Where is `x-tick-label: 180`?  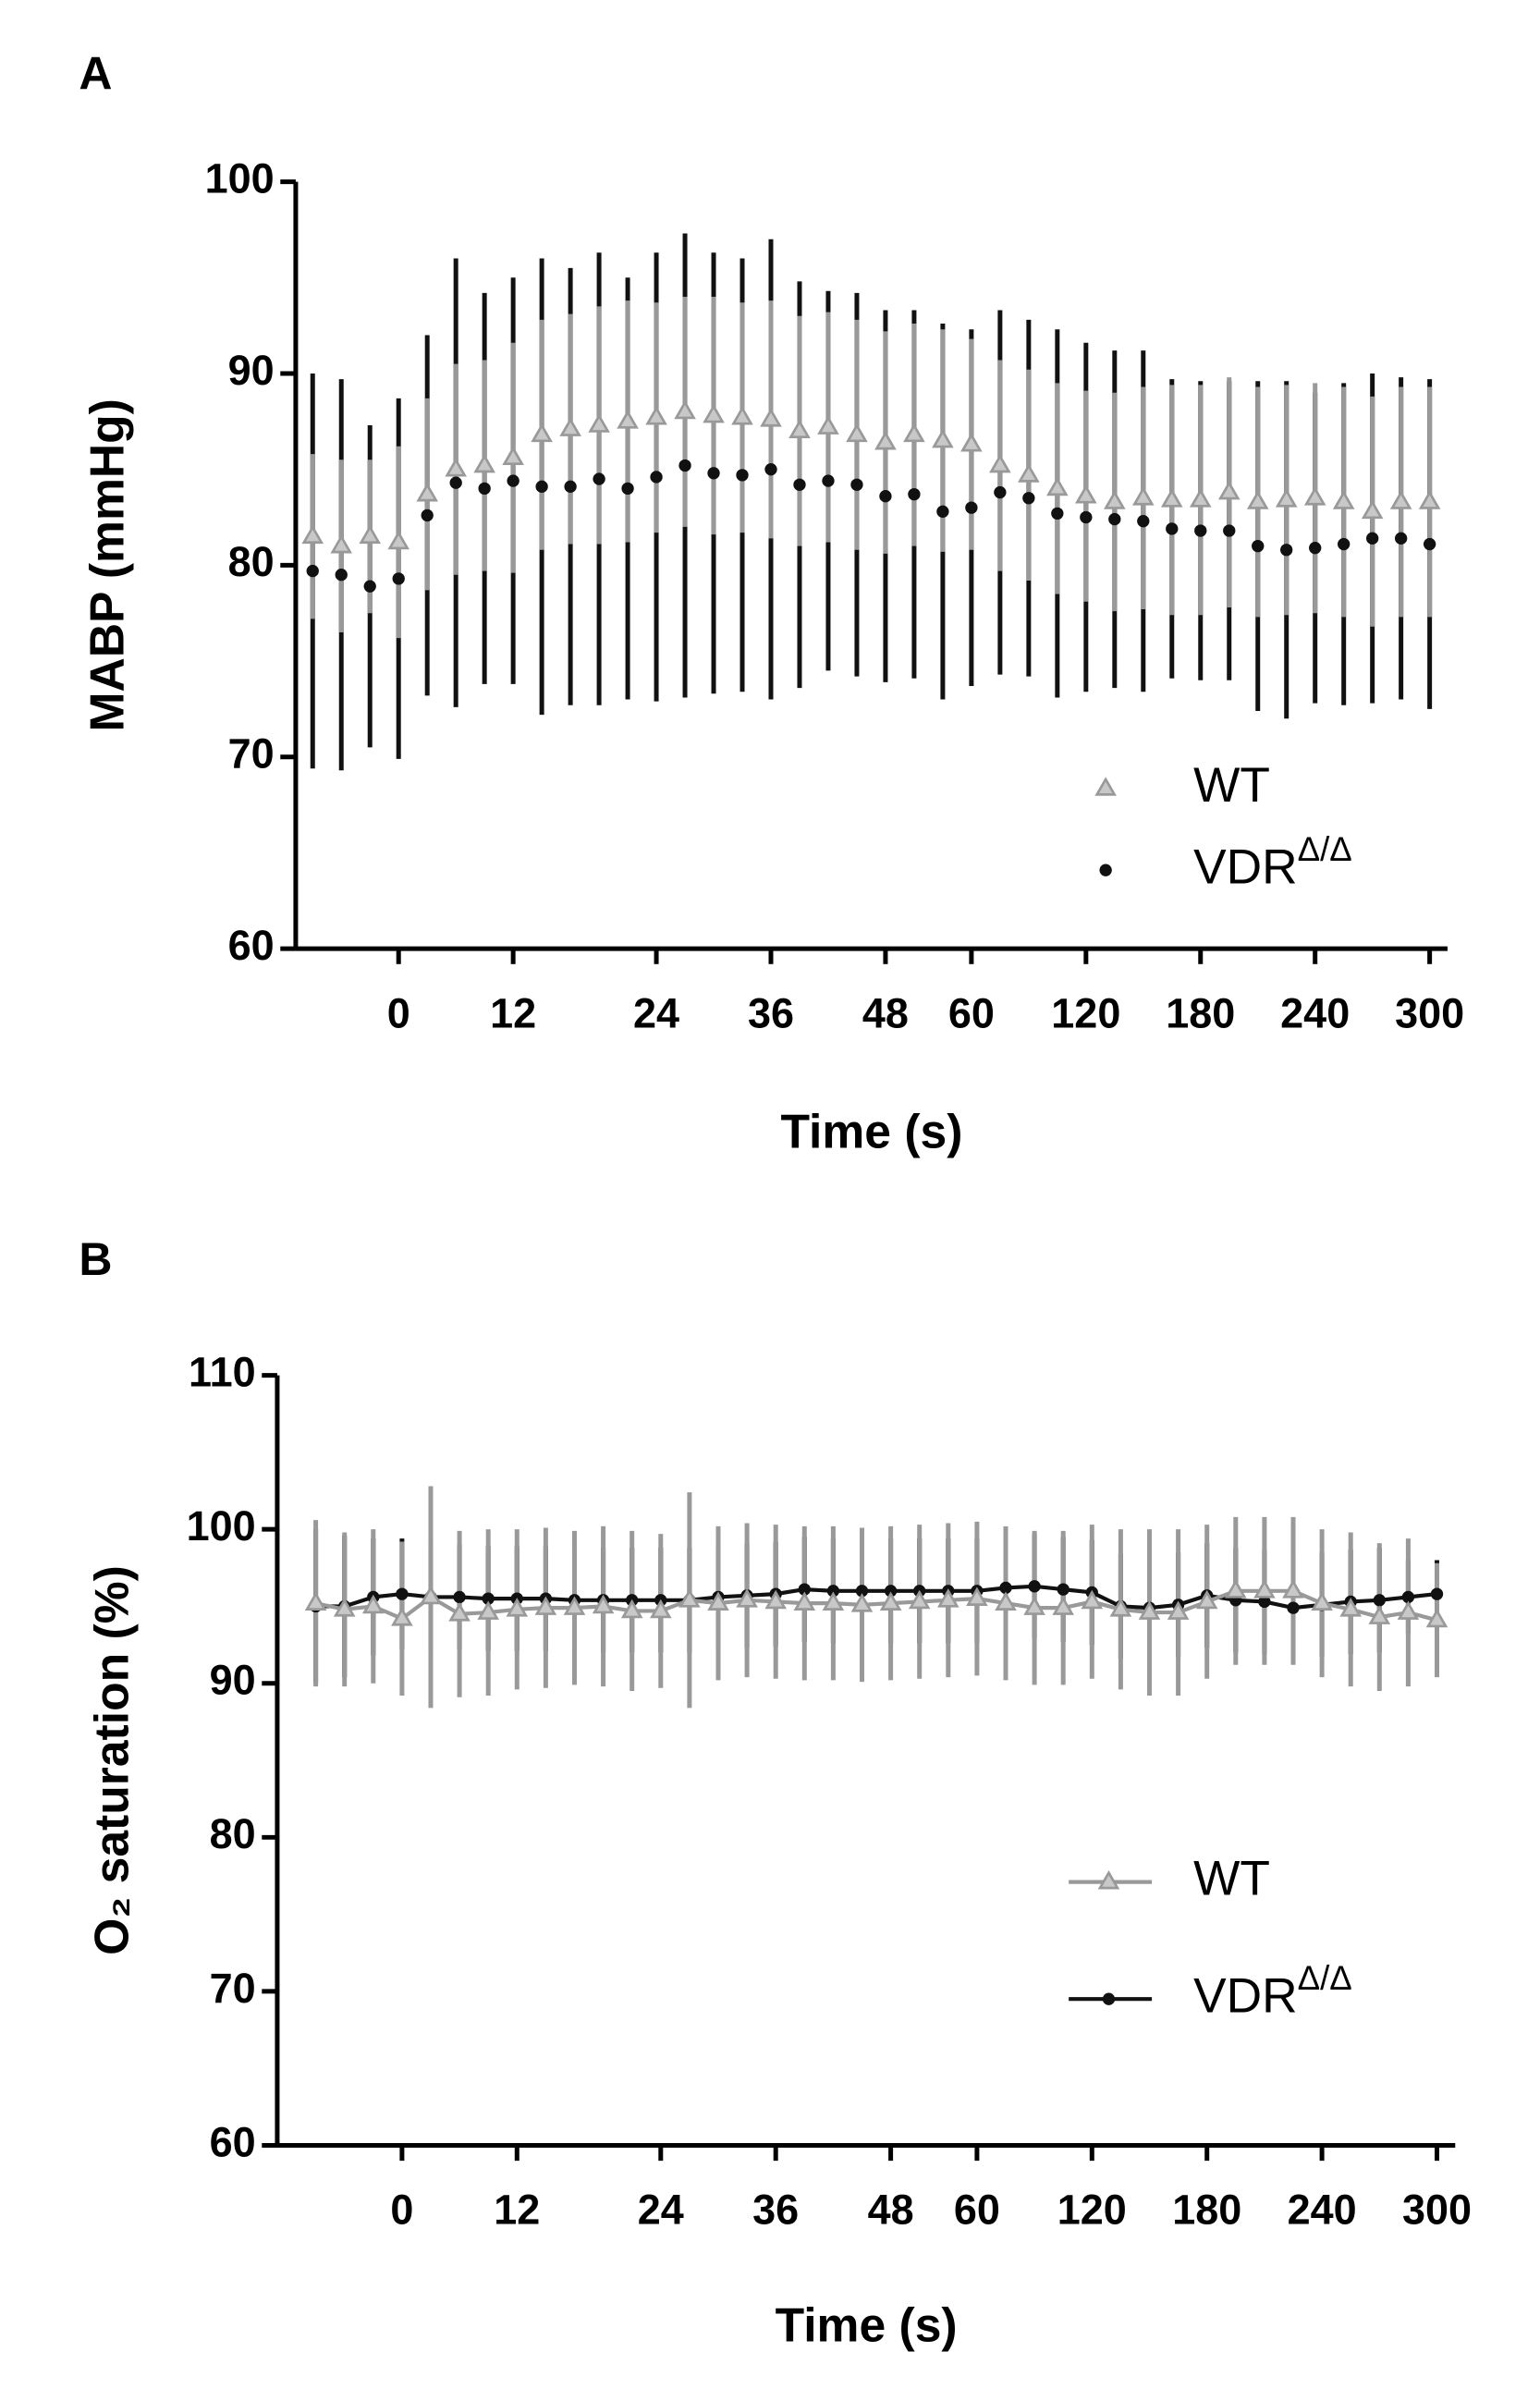
x-tick-label: 180 is located at coordinates (1206, 2211).